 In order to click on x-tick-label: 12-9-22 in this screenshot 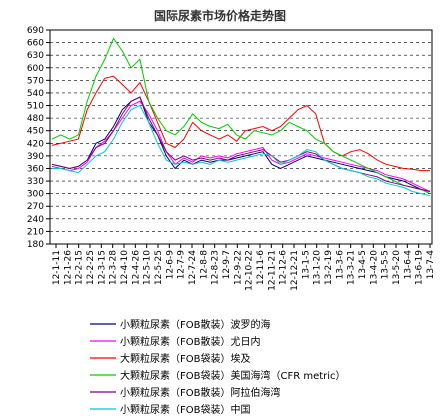, I will do `click(238, 267)`.